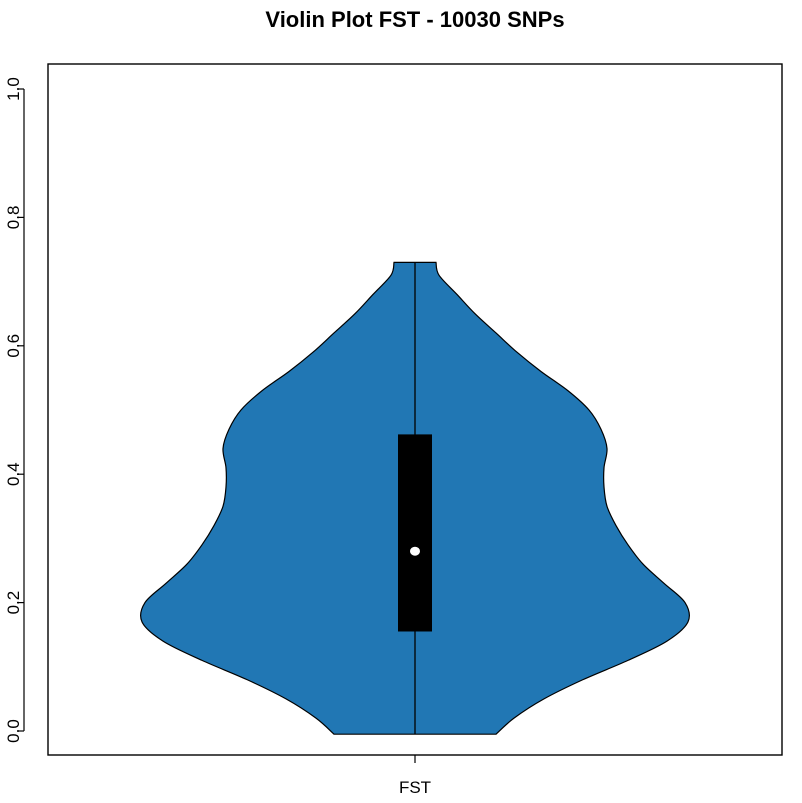 The width and height of the screenshot is (802, 803). I want to click on y-tick-label: 0.6, so click(13, 346).